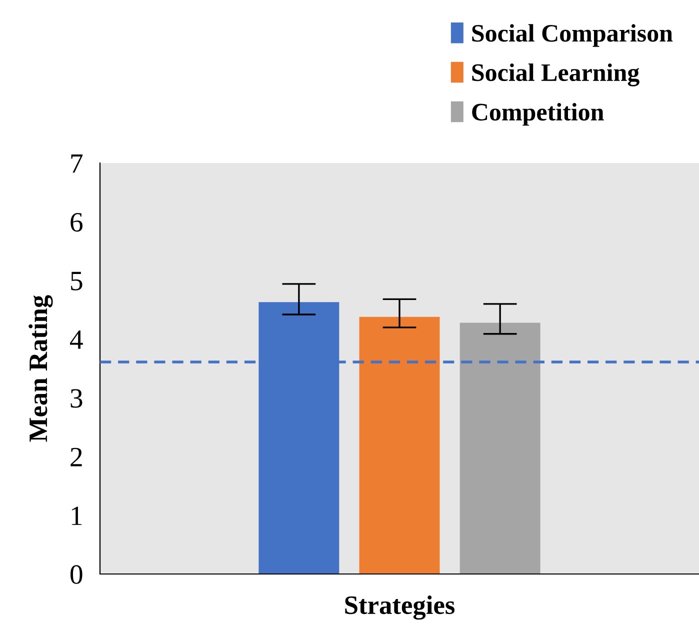 Image resolution: width=699 pixels, height=626 pixels. What do you see at coordinates (400, 608) in the screenshot?
I see `x-axis-title: Strategies` at bounding box center [400, 608].